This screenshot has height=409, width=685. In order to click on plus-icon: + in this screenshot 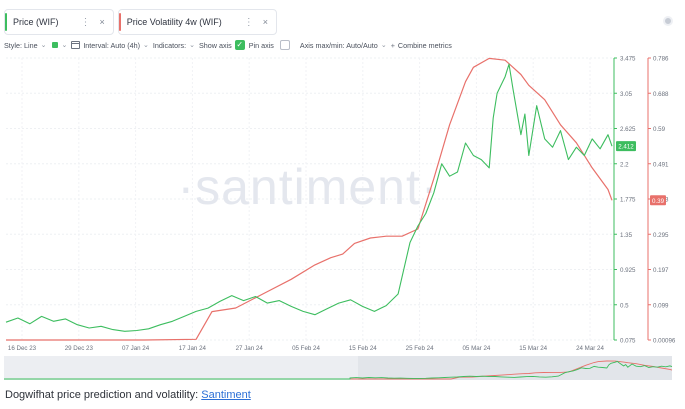, I will do `click(392, 45)`.